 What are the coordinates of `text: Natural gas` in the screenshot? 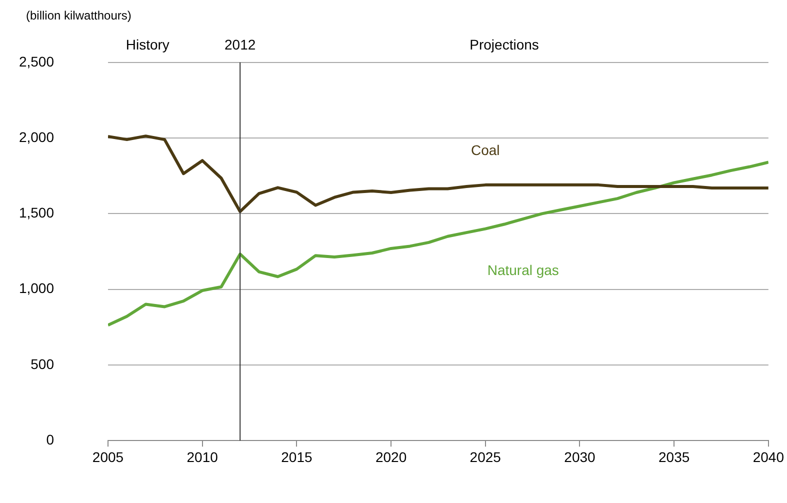 It's located at (523, 270).